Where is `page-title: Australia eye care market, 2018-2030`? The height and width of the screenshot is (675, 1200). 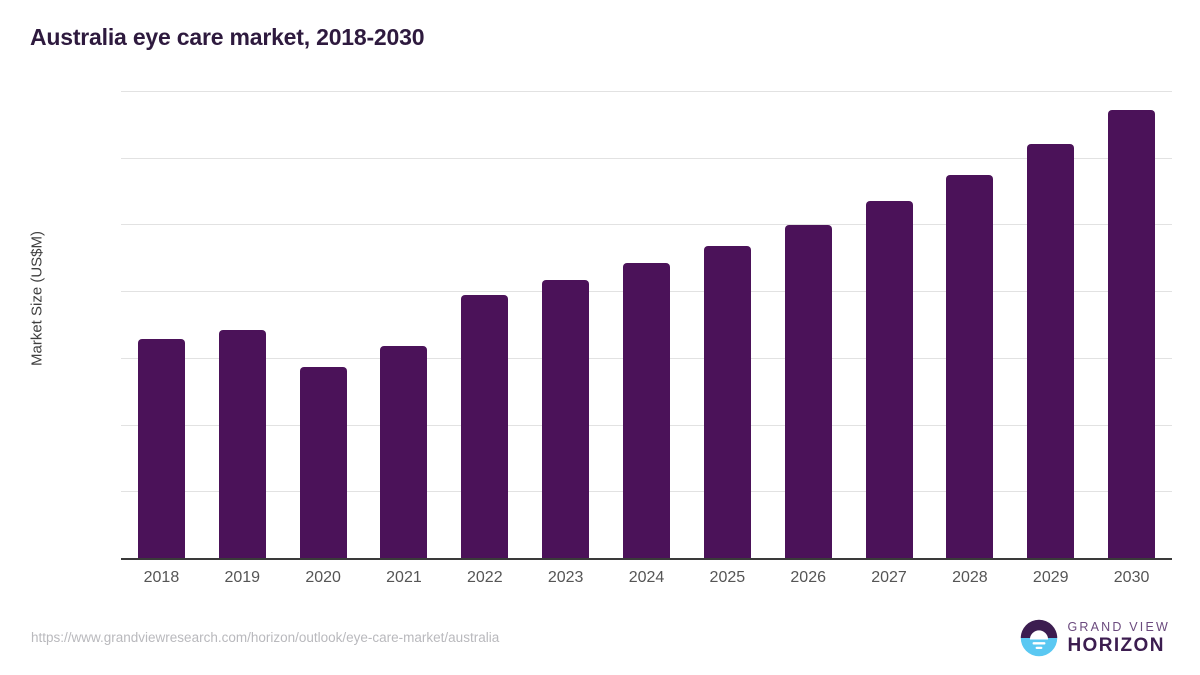
page-title: Australia eye care market, 2018-2030 is located at coordinates (227, 37).